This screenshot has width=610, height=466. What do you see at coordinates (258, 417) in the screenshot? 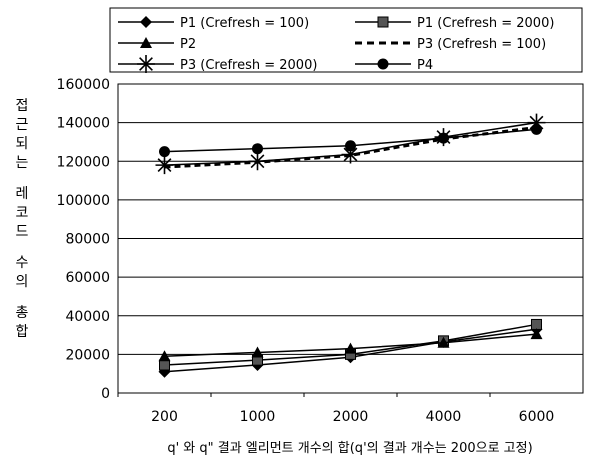
I see `x-tick-label: 1000` at bounding box center [258, 417].